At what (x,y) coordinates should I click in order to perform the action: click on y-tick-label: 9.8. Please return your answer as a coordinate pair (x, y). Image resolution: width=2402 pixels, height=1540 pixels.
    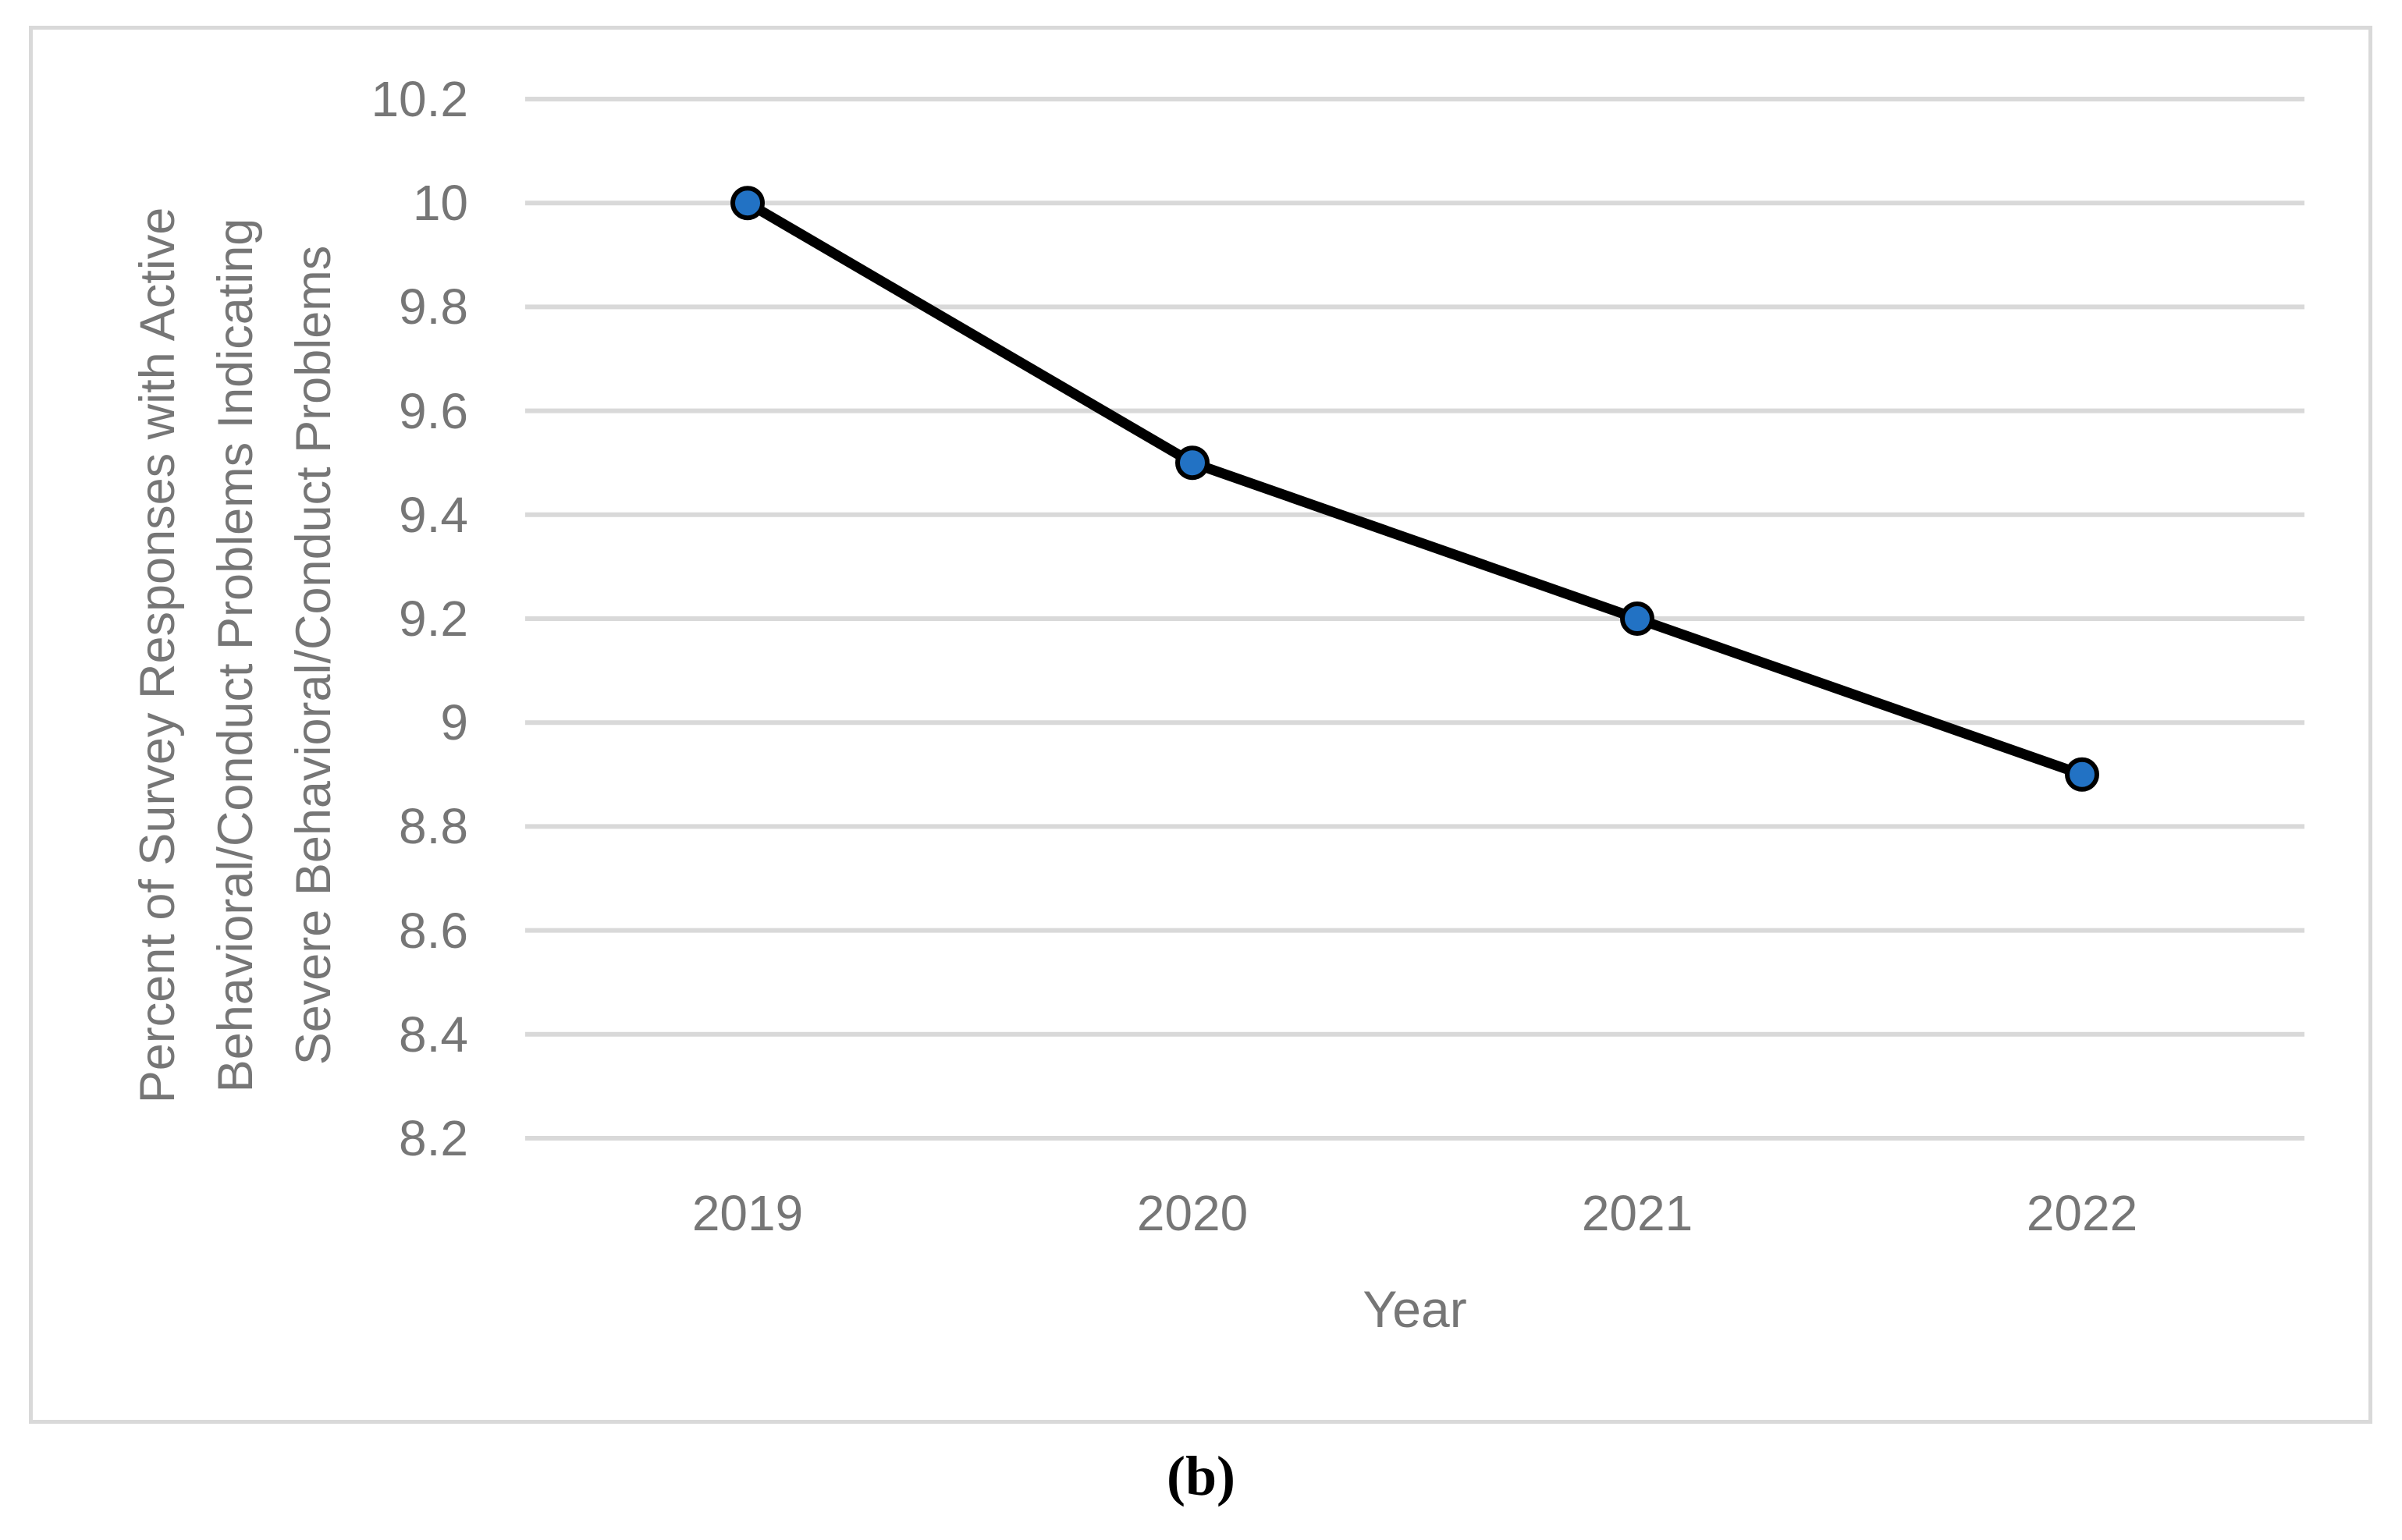
    Looking at the image, I should click on (434, 307).